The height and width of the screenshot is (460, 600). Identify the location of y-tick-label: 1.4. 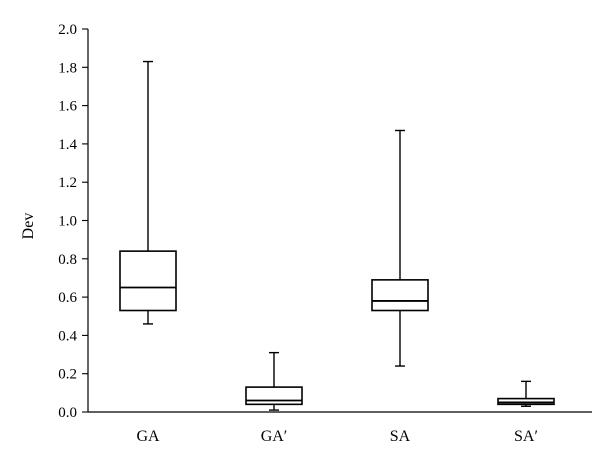
(67, 145).